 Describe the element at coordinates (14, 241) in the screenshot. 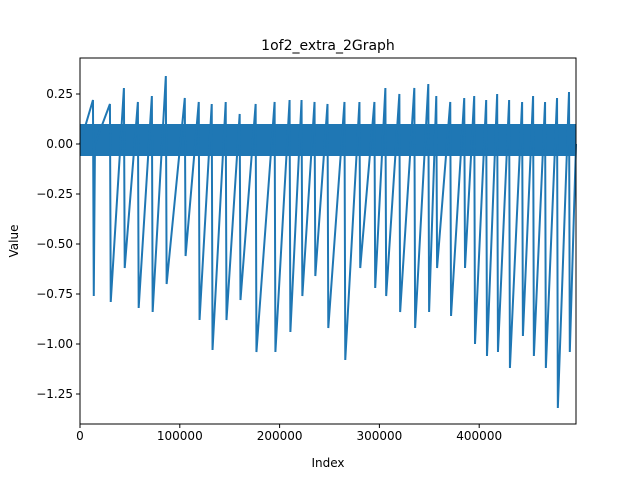

I see `y-axis-label: Value` at that location.